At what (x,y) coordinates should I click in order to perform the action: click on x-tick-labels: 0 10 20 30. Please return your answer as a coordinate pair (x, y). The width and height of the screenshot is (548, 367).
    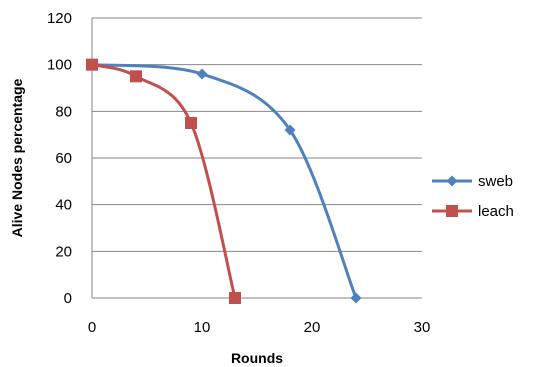
    Looking at the image, I should click on (259, 327).